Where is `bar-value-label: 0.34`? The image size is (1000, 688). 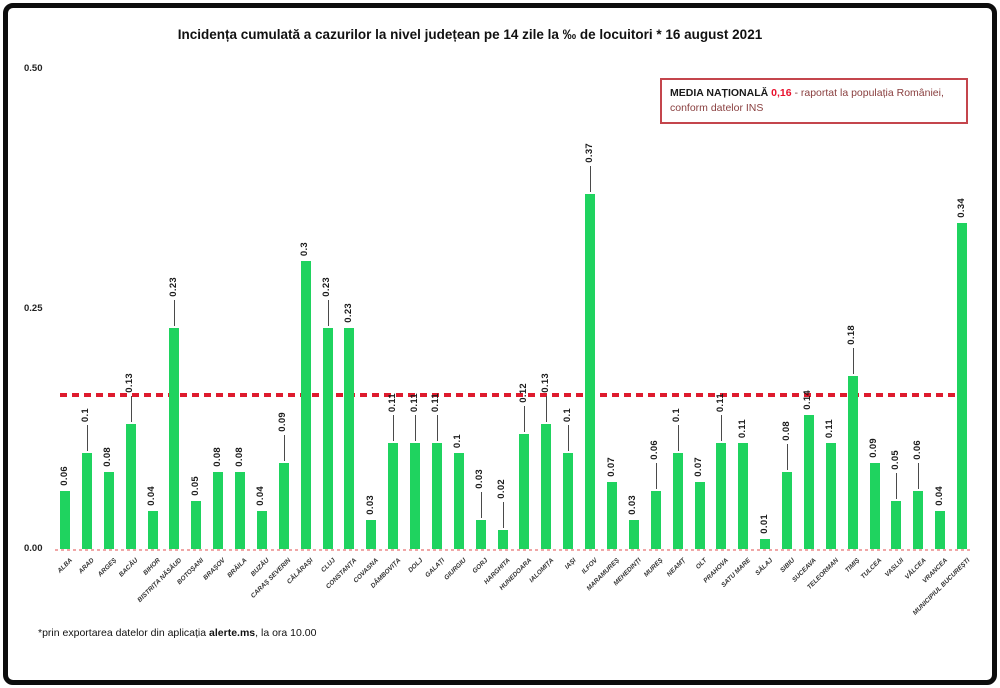
bar-value-label: 0.34 is located at coordinates (961, 208).